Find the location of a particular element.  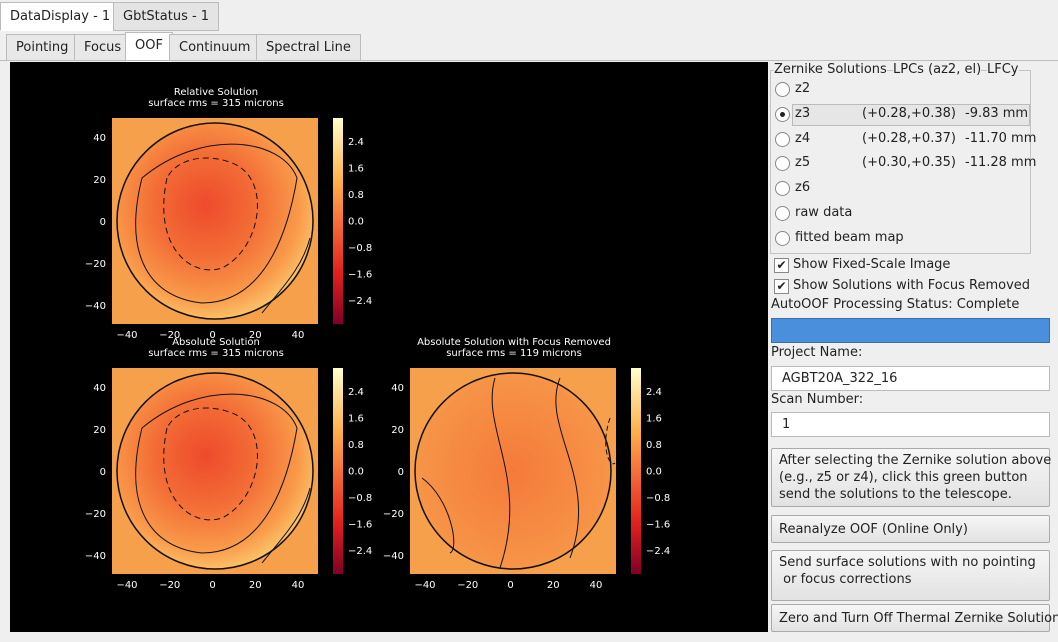

lfcy-value: -9.83 mm is located at coordinates (997, 113).